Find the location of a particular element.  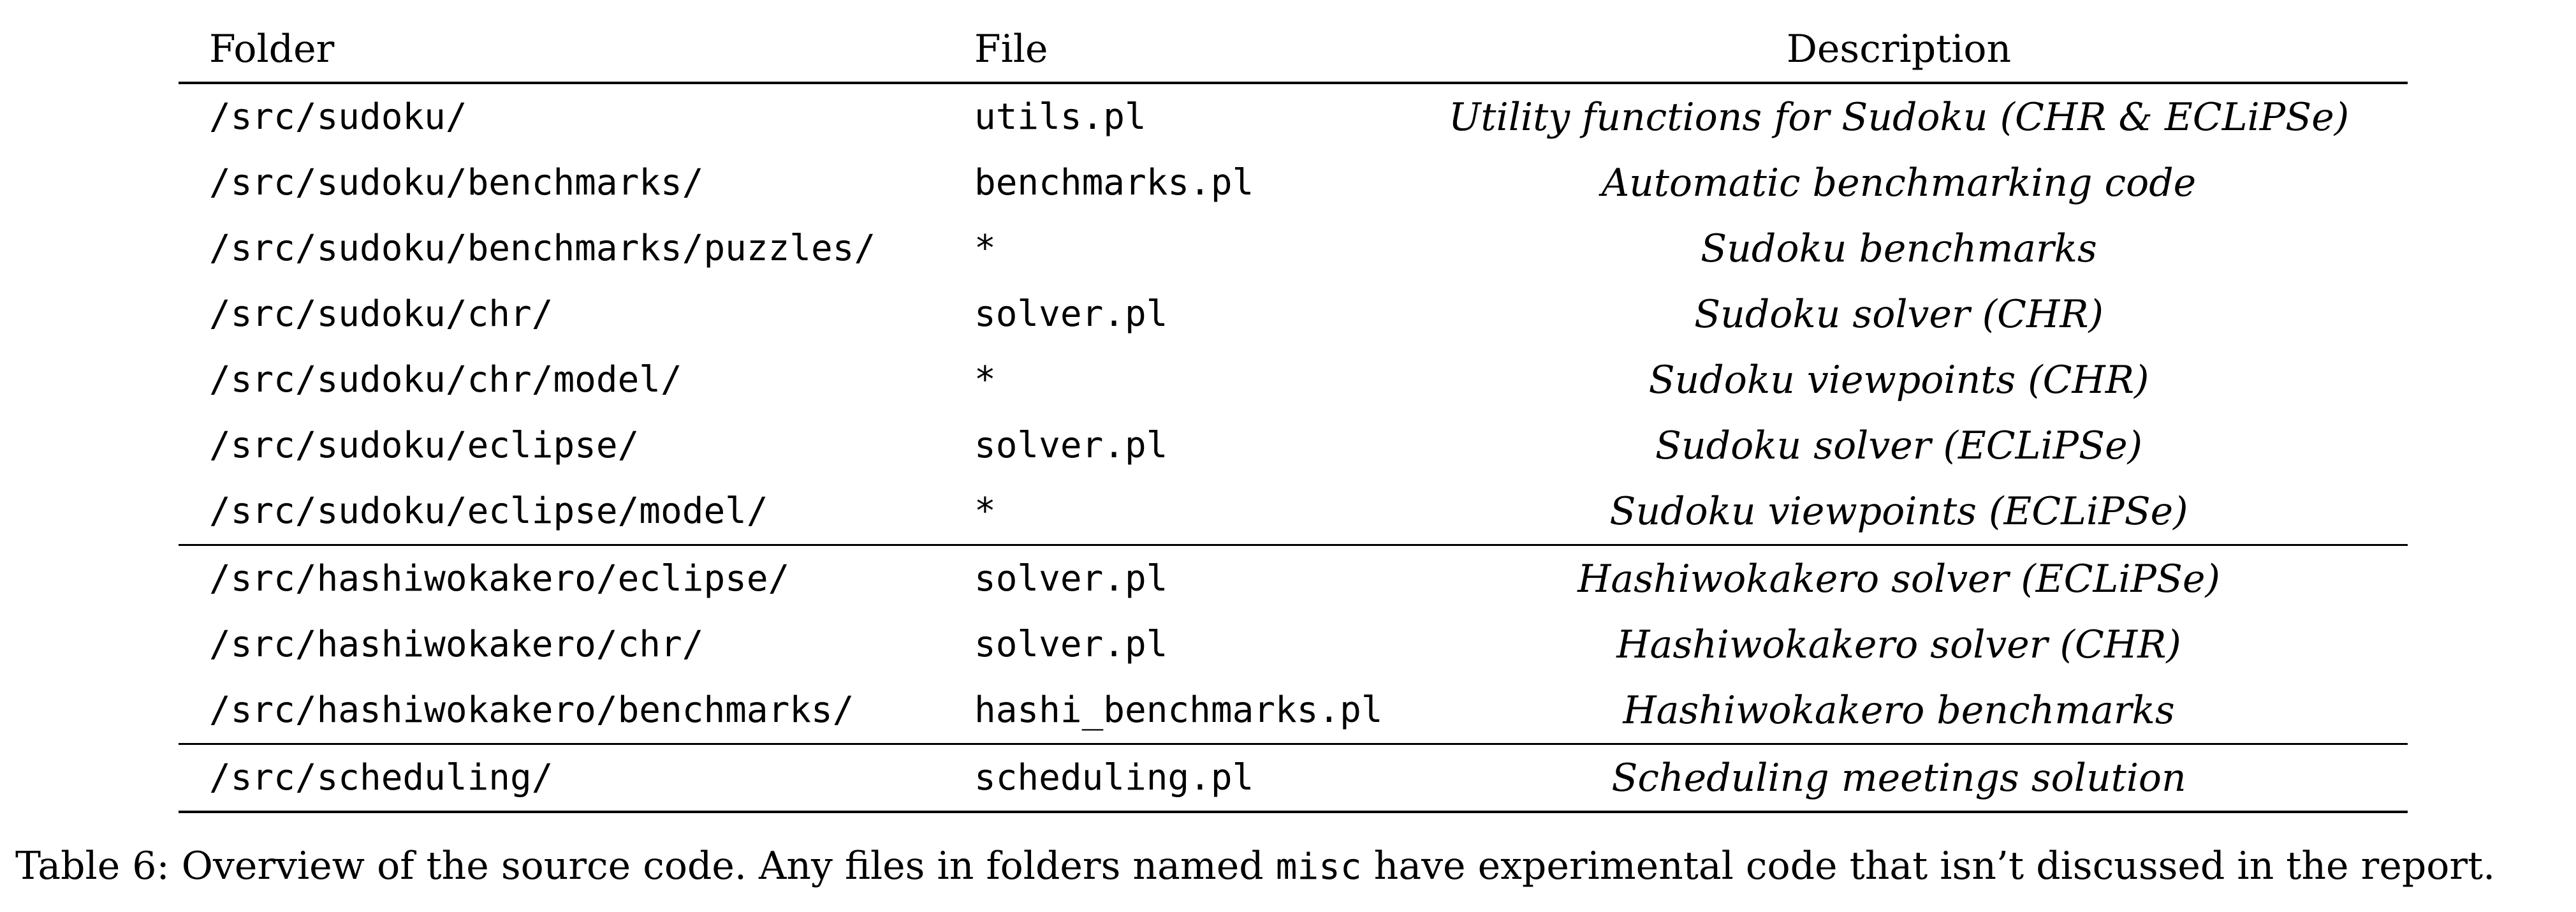

description-cell: Automatic benchmarking code is located at coordinates (1899, 182).